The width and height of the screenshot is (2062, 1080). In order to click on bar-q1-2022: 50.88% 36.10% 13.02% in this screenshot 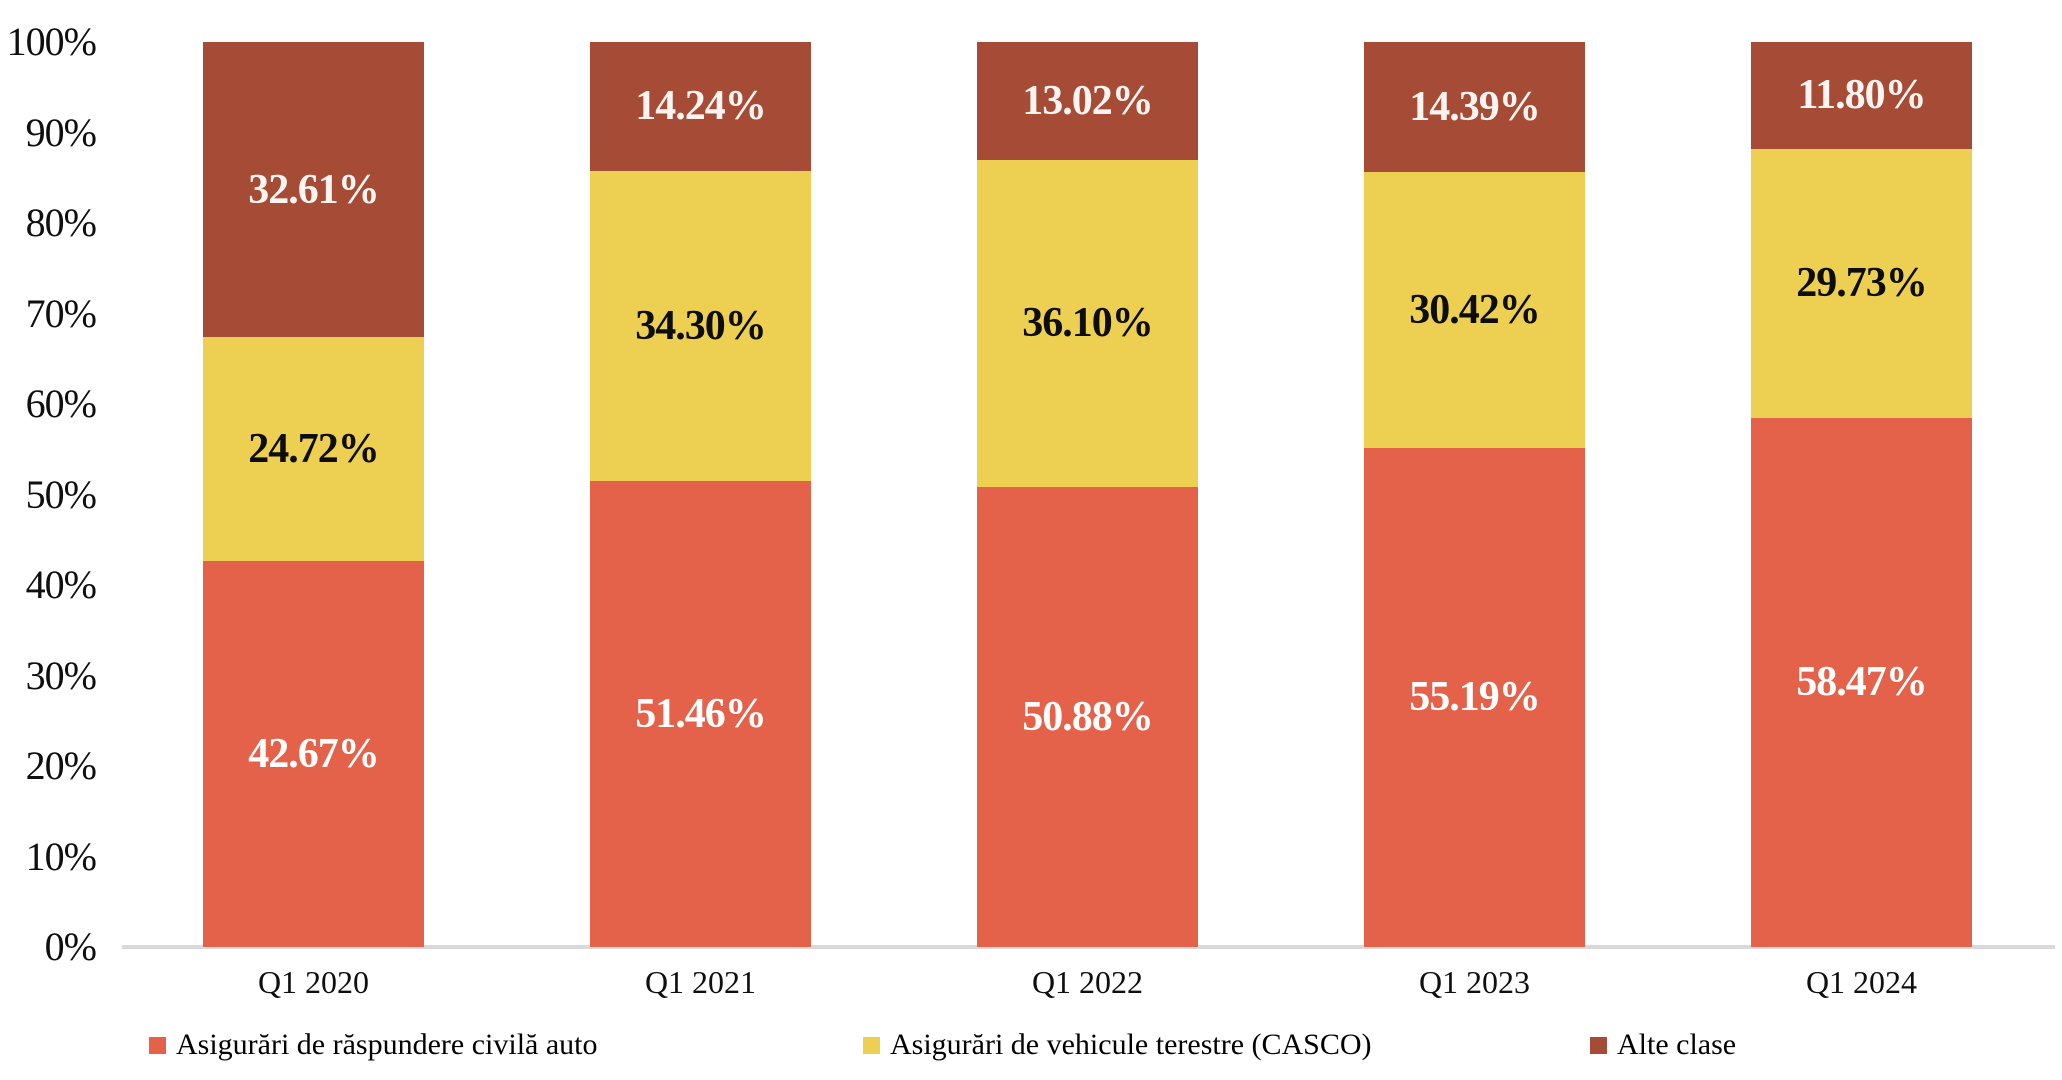, I will do `click(1087, 494)`.